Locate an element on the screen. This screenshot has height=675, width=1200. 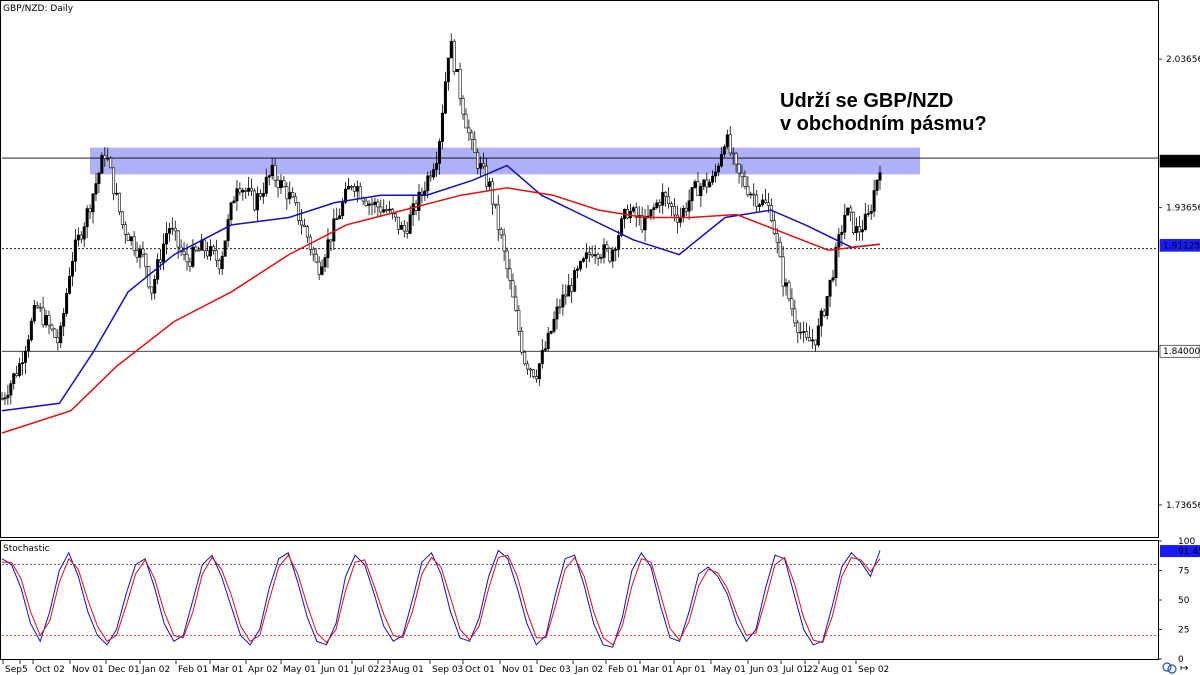
stochastic-tick-label: 50 is located at coordinates (1184, 601).